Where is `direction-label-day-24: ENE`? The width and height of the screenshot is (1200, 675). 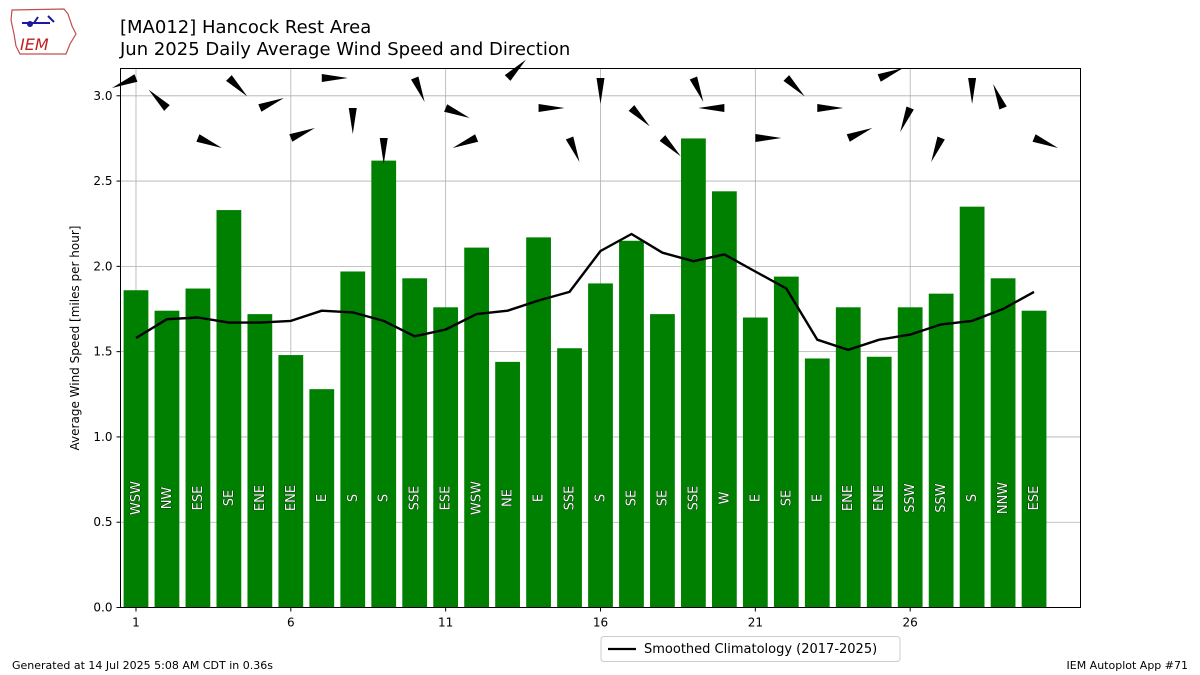 direction-label-day-24: ENE is located at coordinates (848, 498).